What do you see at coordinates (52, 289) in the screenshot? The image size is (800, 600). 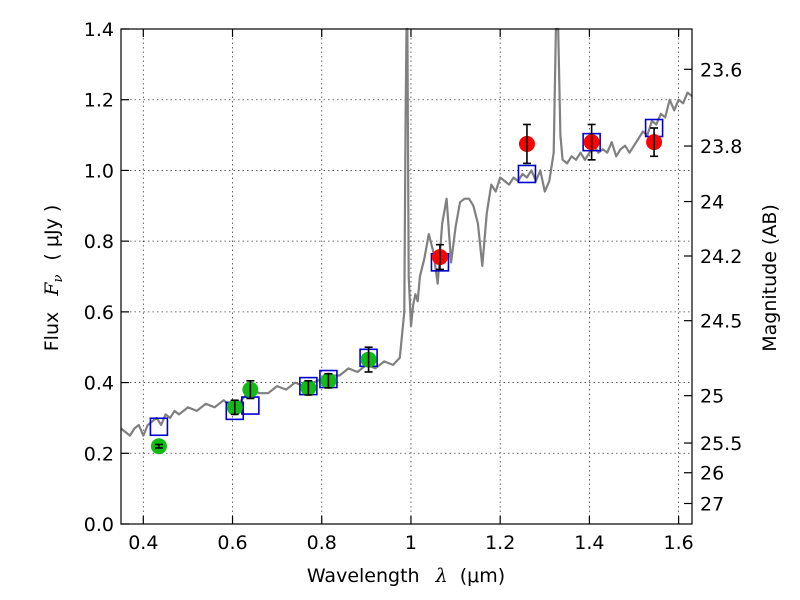 I see `y-axis-label-symbol: F` at bounding box center [52, 289].